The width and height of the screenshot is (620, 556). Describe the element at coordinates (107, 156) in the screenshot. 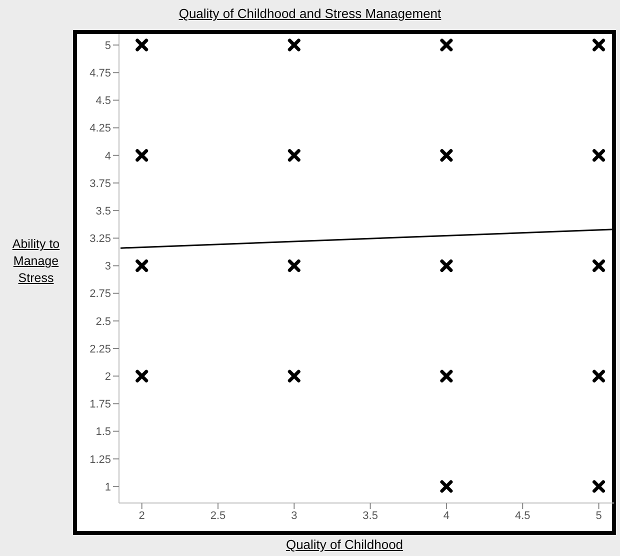

I see `y-tick-label: 4` at that location.